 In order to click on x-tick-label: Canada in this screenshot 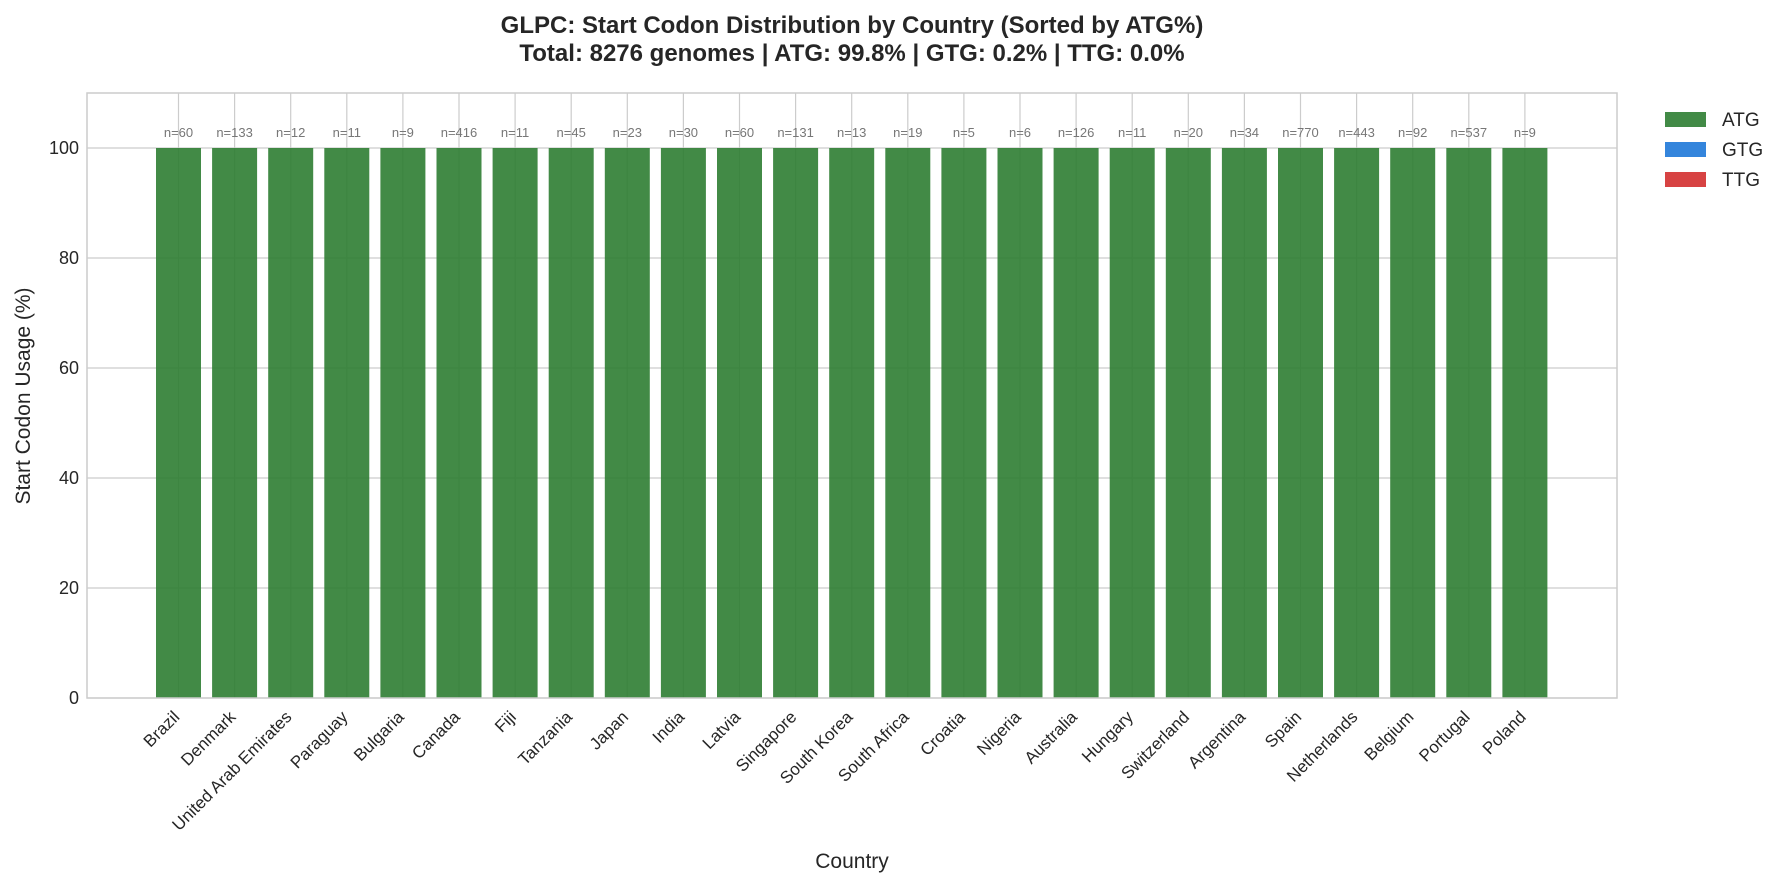, I will do `click(436, 735)`.